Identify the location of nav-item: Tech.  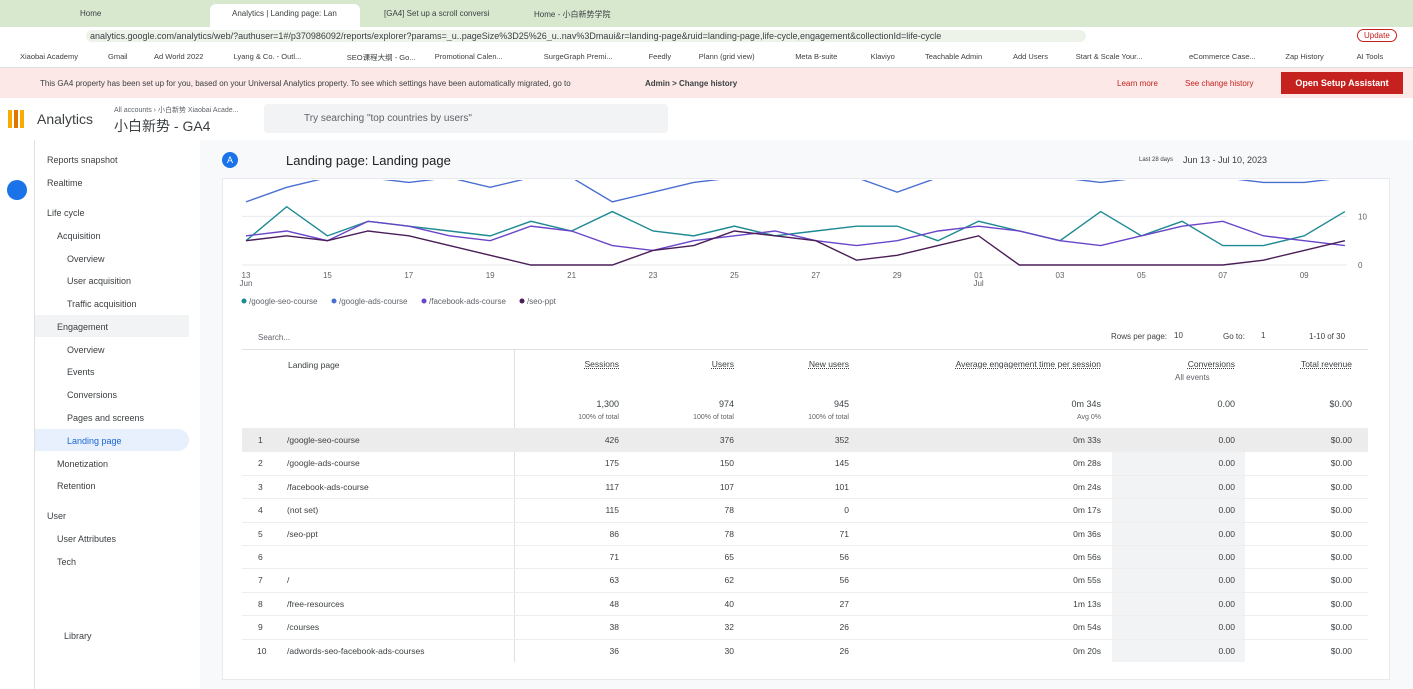
(67, 562).